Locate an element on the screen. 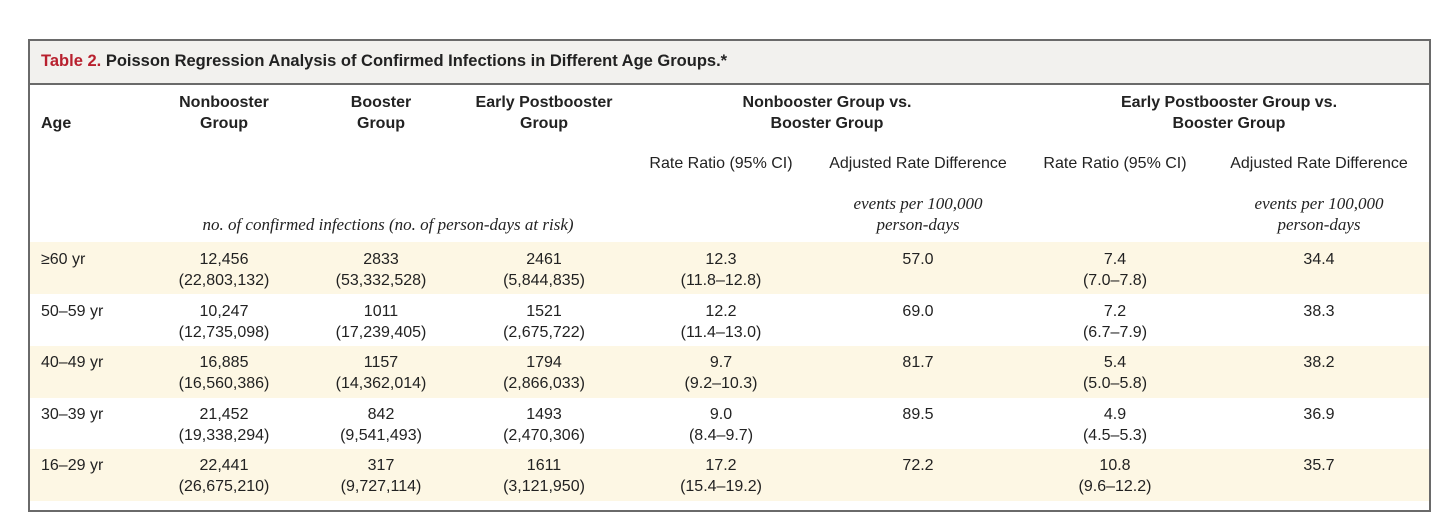 The width and height of the screenshot is (1456, 523). cell-early-count: 1493 is located at coordinates (544, 414).